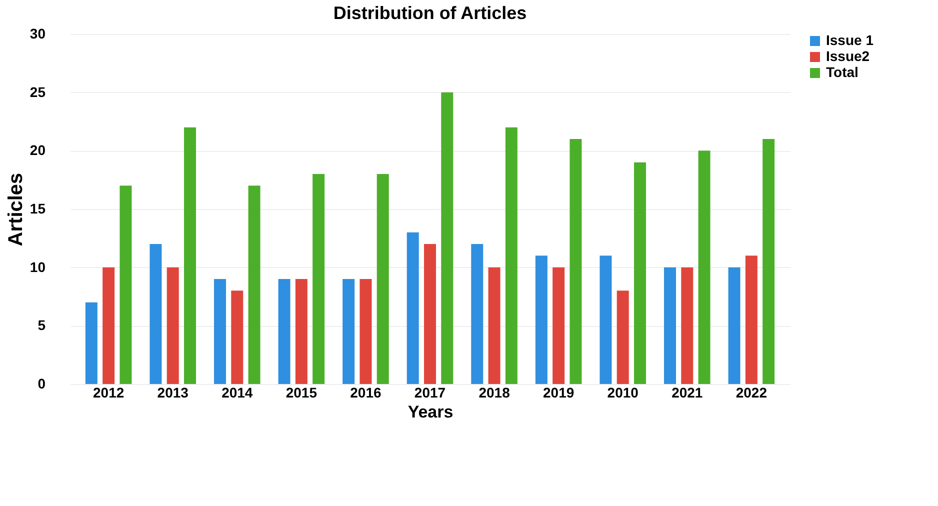 This screenshot has height=506, width=938. I want to click on x-tick-label: 2018, so click(494, 392).